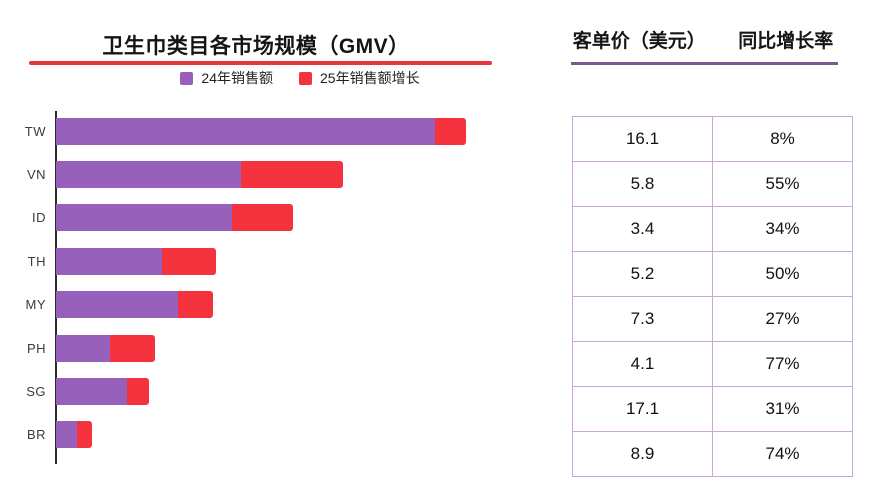 This screenshot has height=494, width=884. I want to click on table-row: 3.4 34%, so click(712, 229).